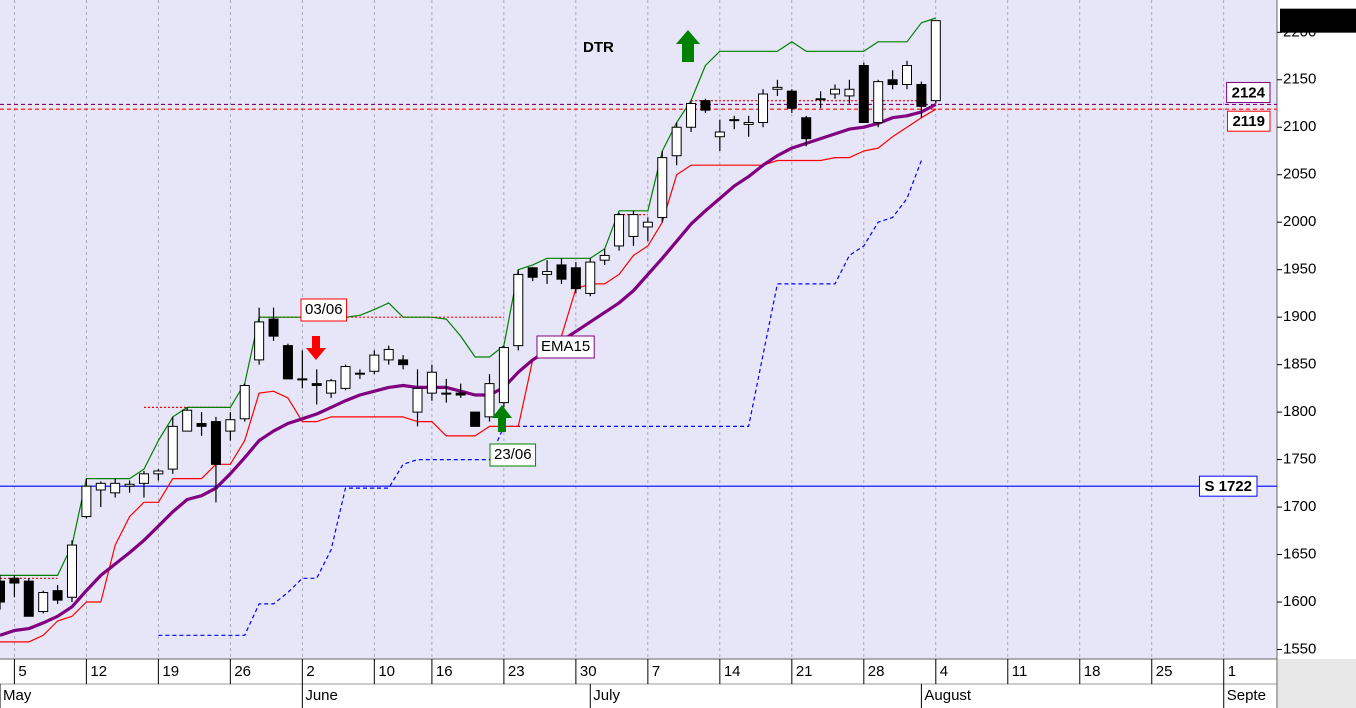  I want to click on x-tick-label: 28, so click(876, 671).